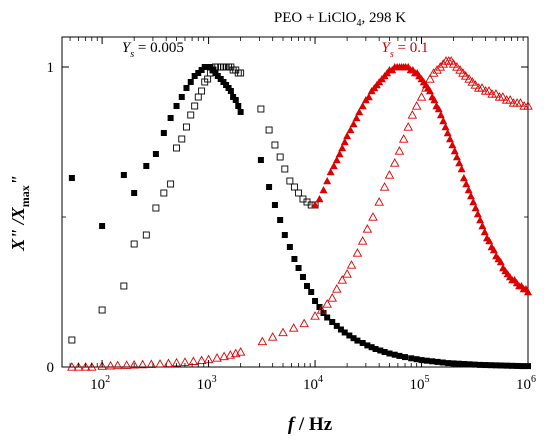 This screenshot has width=550, height=443. What do you see at coordinates (18, 245) in the screenshot?
I see `y-axis-label-x: X` at bounding box center [18, 245].